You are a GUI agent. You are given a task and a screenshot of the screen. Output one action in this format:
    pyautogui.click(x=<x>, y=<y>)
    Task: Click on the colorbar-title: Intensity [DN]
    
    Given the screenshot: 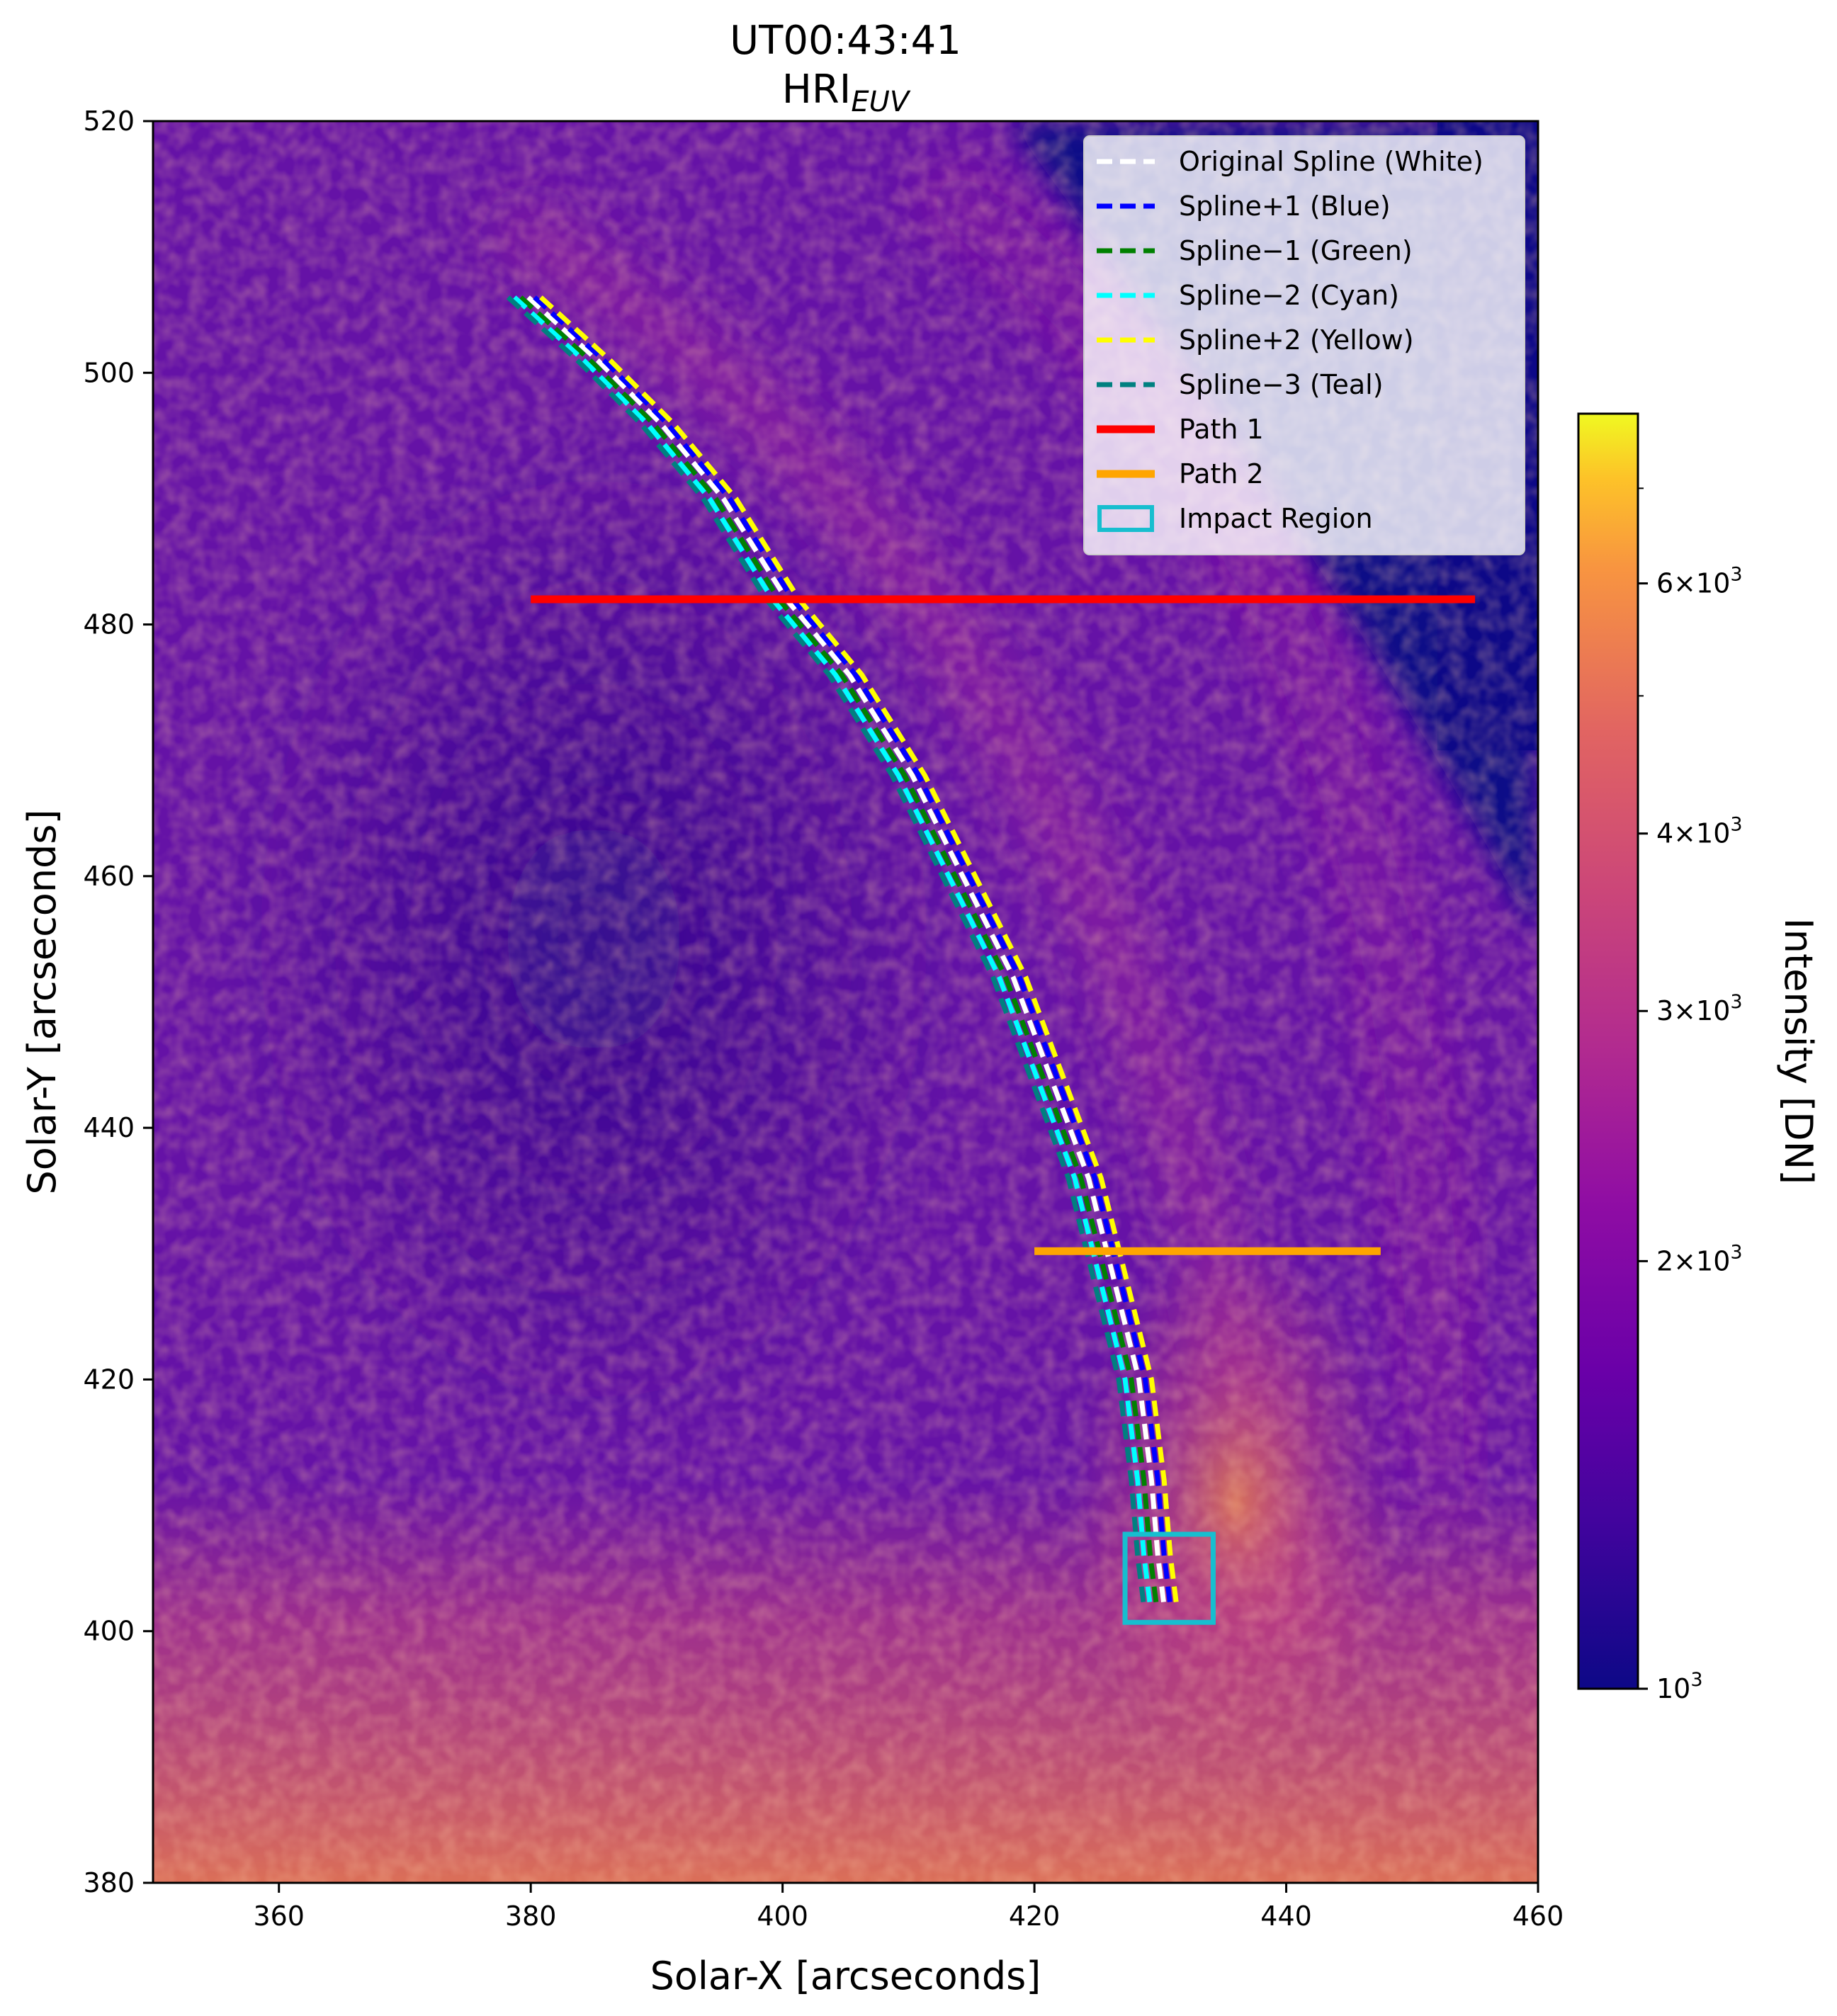 What is the action you would take?
    pyautogui.click(x=1798, y=1051)
    